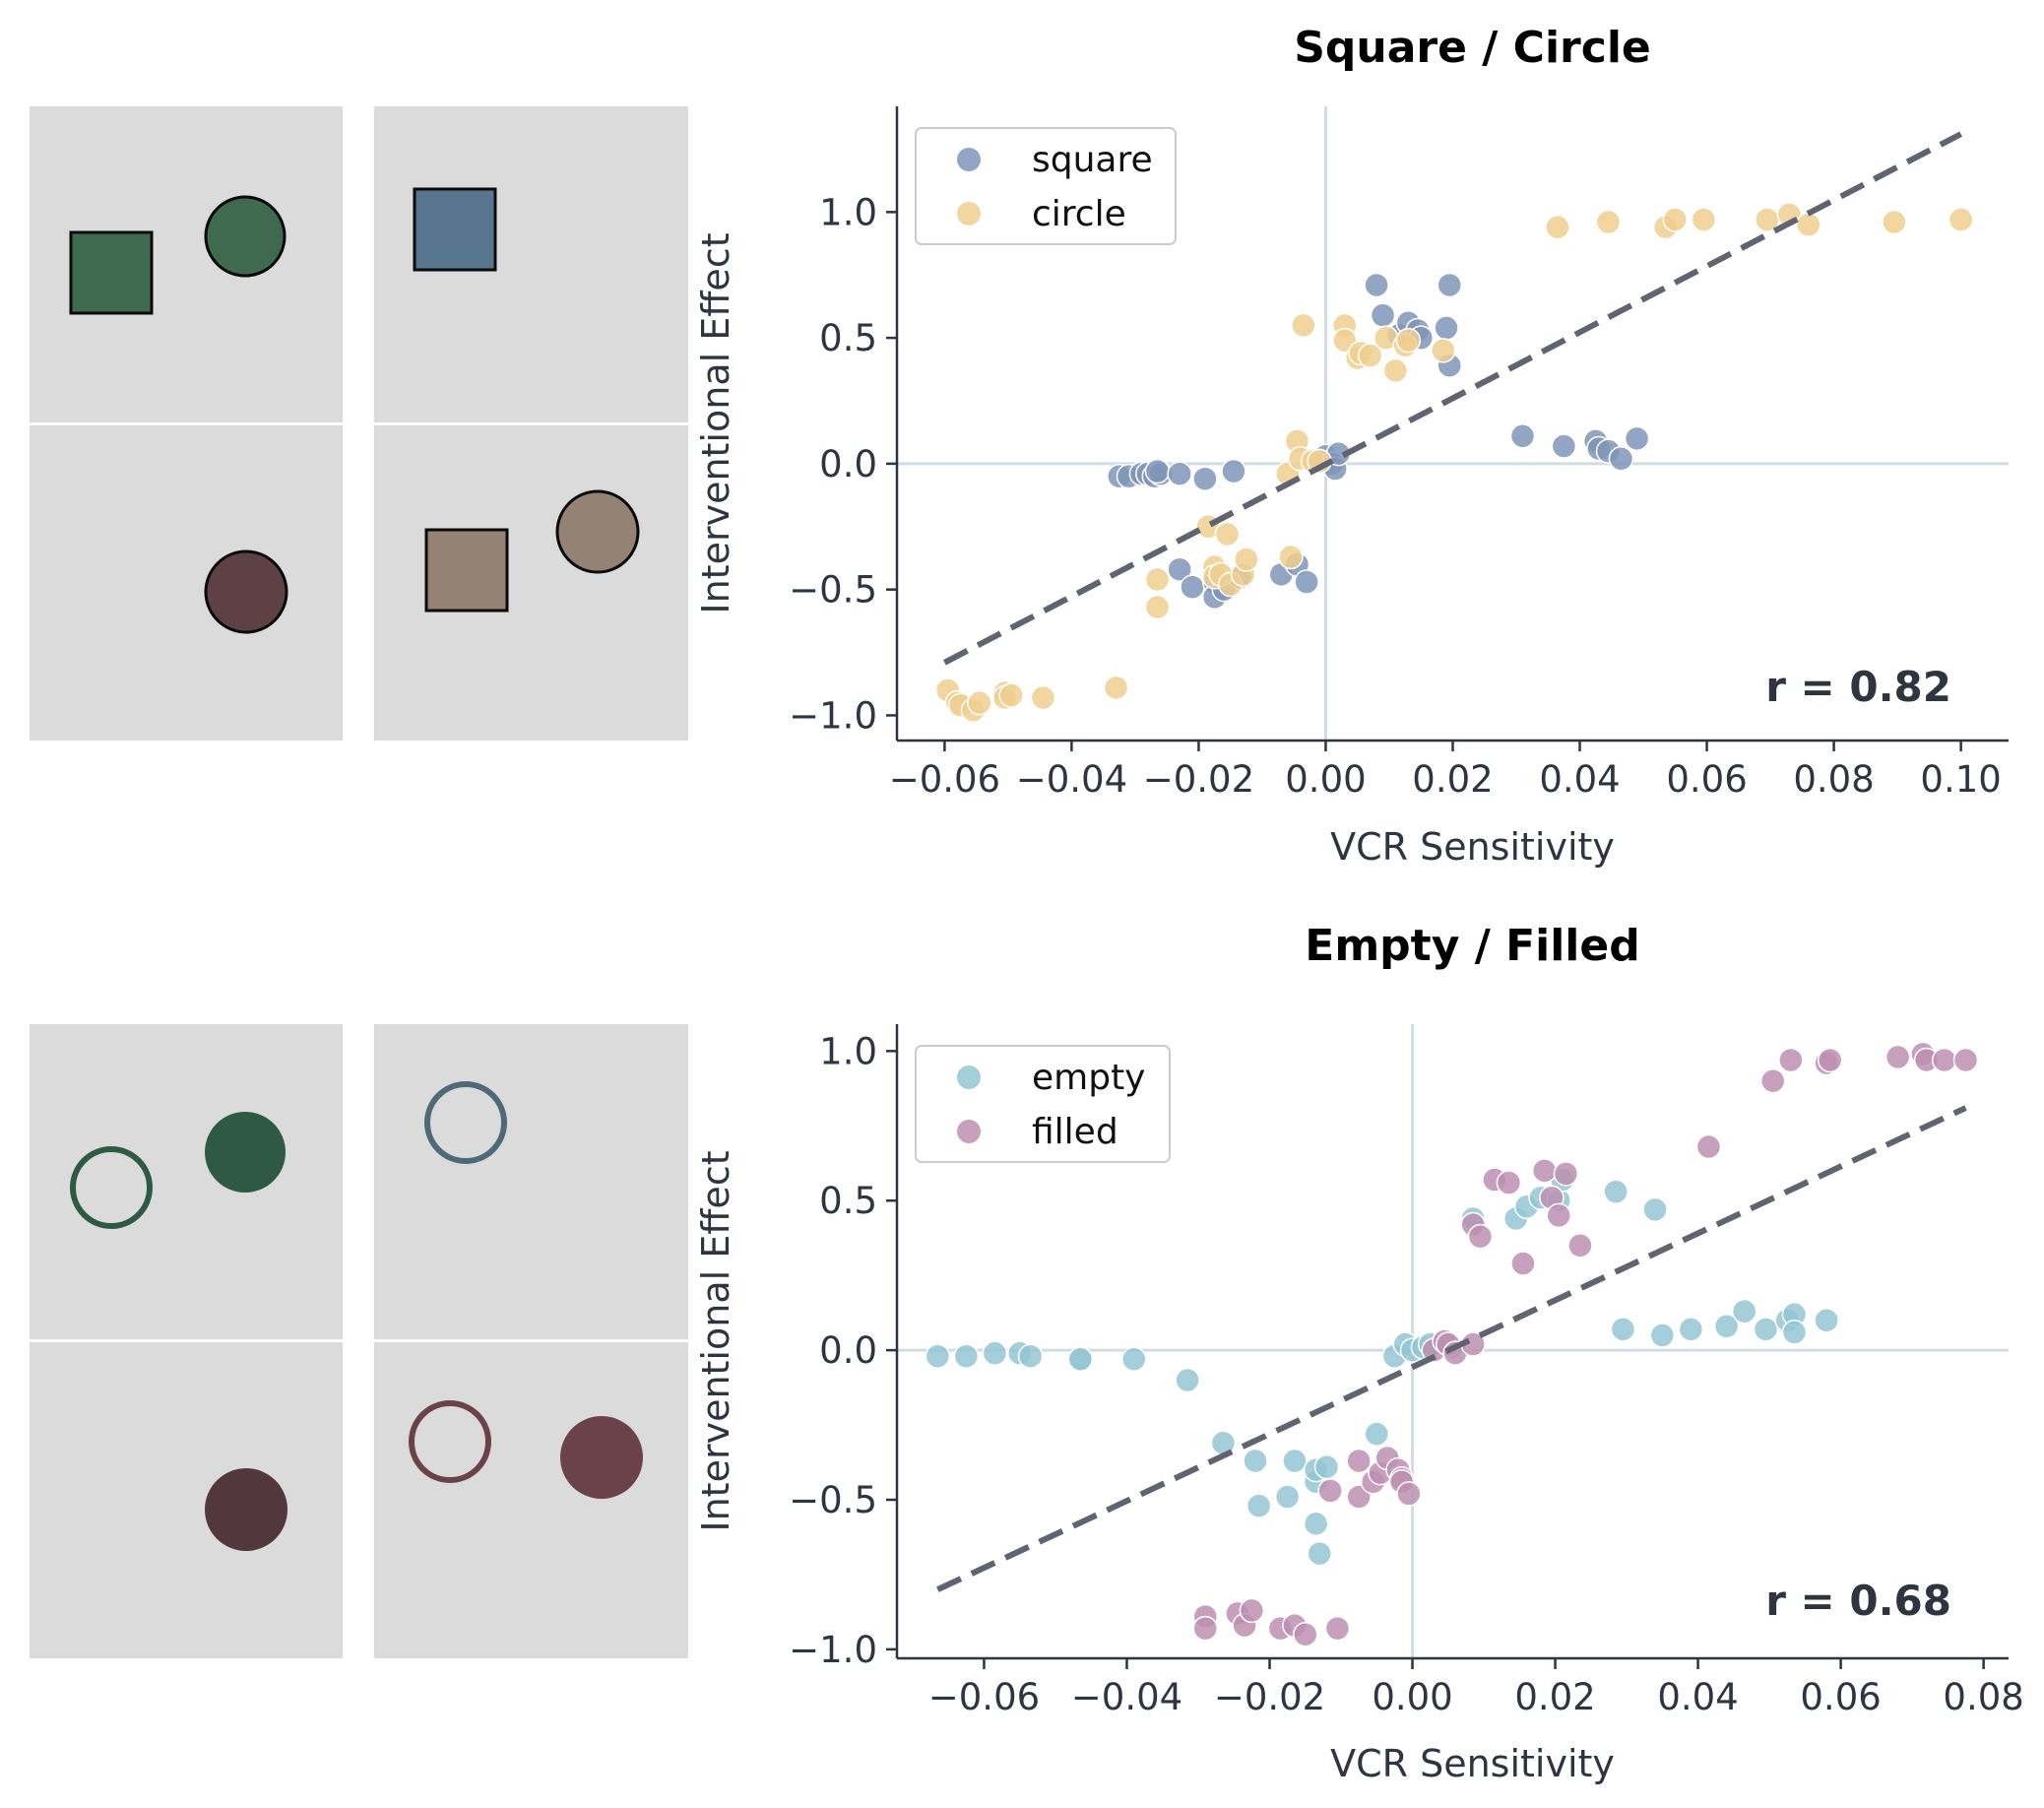 The image size is (2044, 1808). I want to click on thumbnail-grid-square-circle, so click(359, 423).